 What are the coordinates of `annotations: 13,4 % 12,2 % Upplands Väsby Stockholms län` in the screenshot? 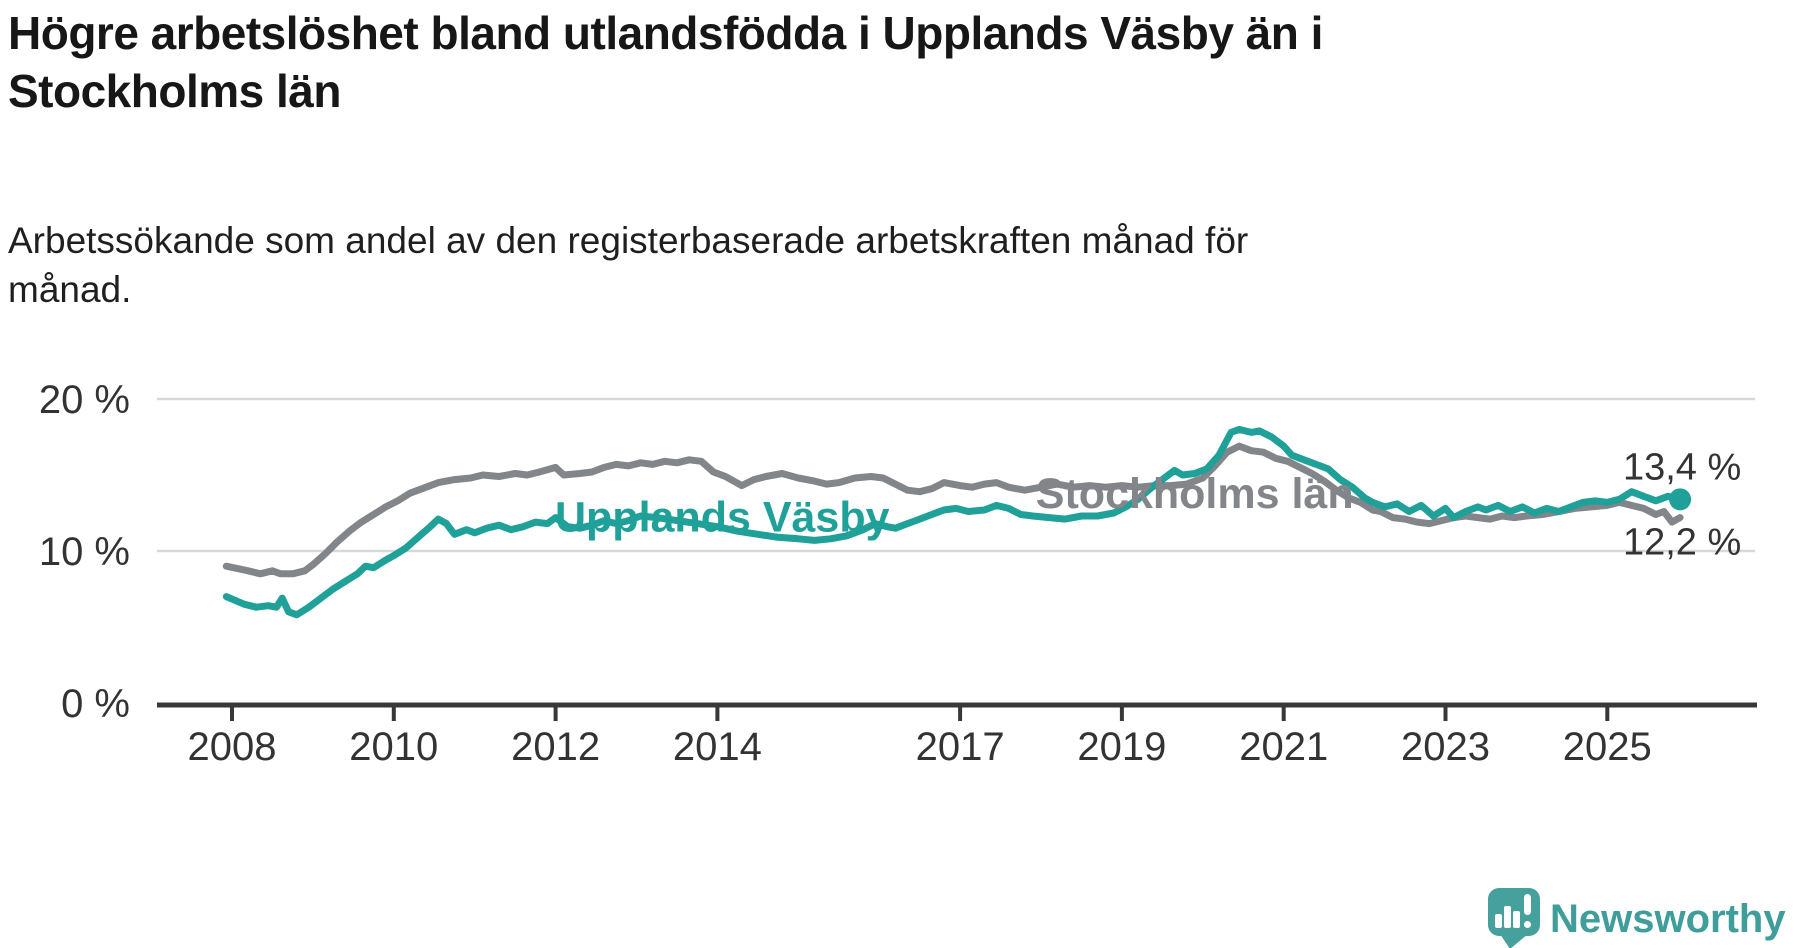 It's located at (1148, 504).